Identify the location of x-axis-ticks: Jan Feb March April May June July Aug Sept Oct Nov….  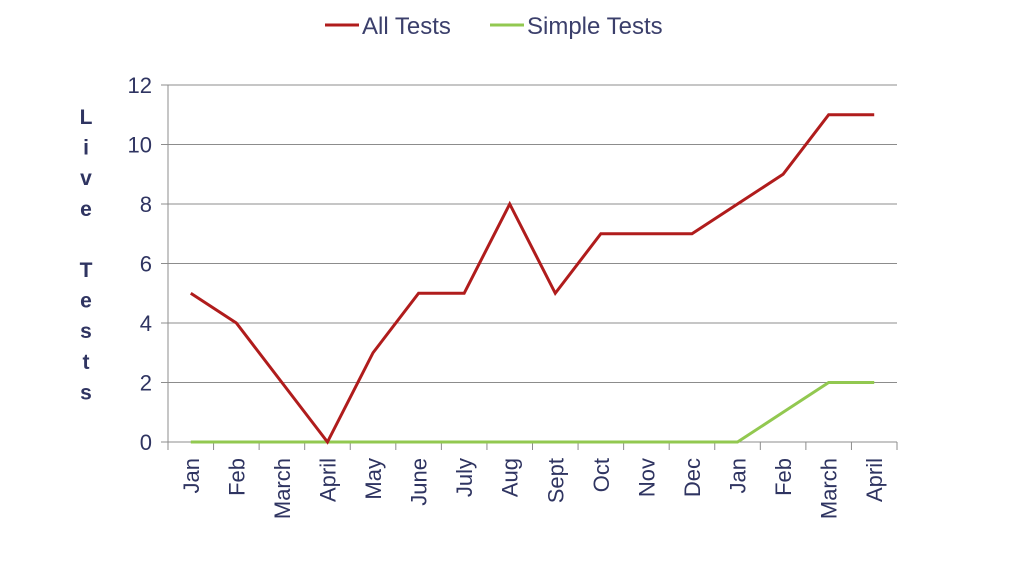
(533, 488).